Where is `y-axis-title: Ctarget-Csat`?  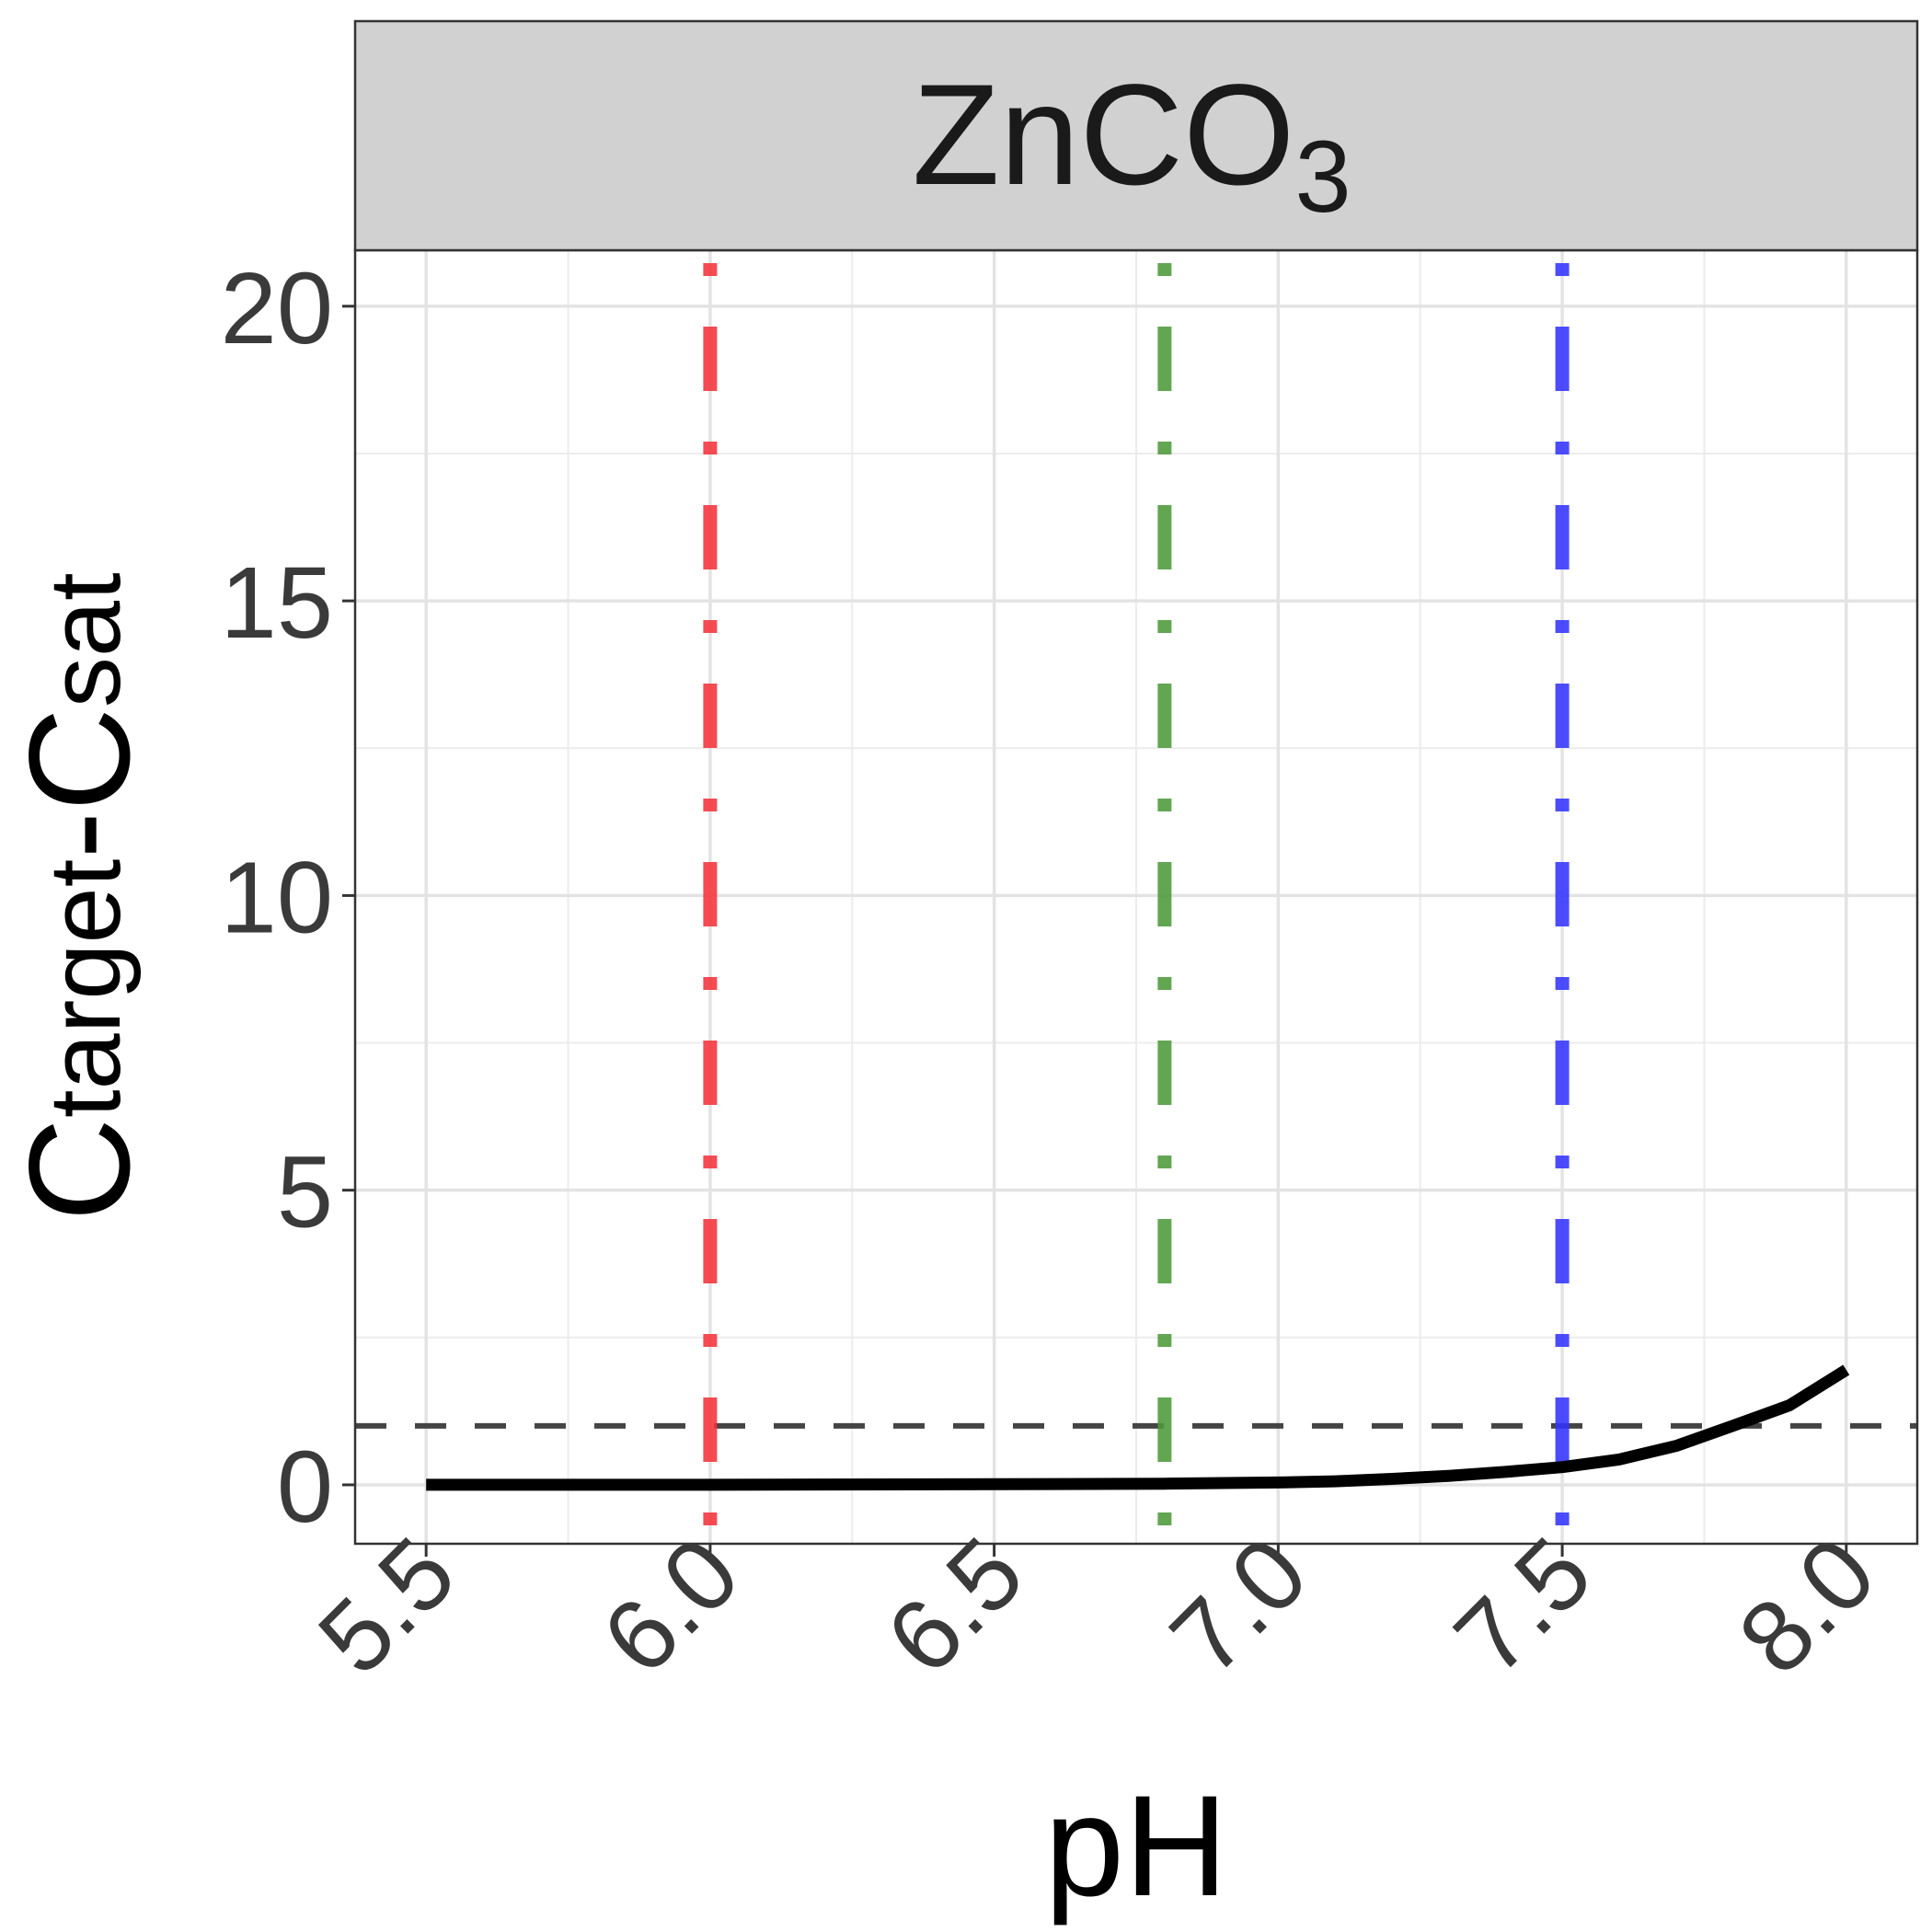
y-axis-title: Ctarget-Csat is located at coordinates (80, 896).